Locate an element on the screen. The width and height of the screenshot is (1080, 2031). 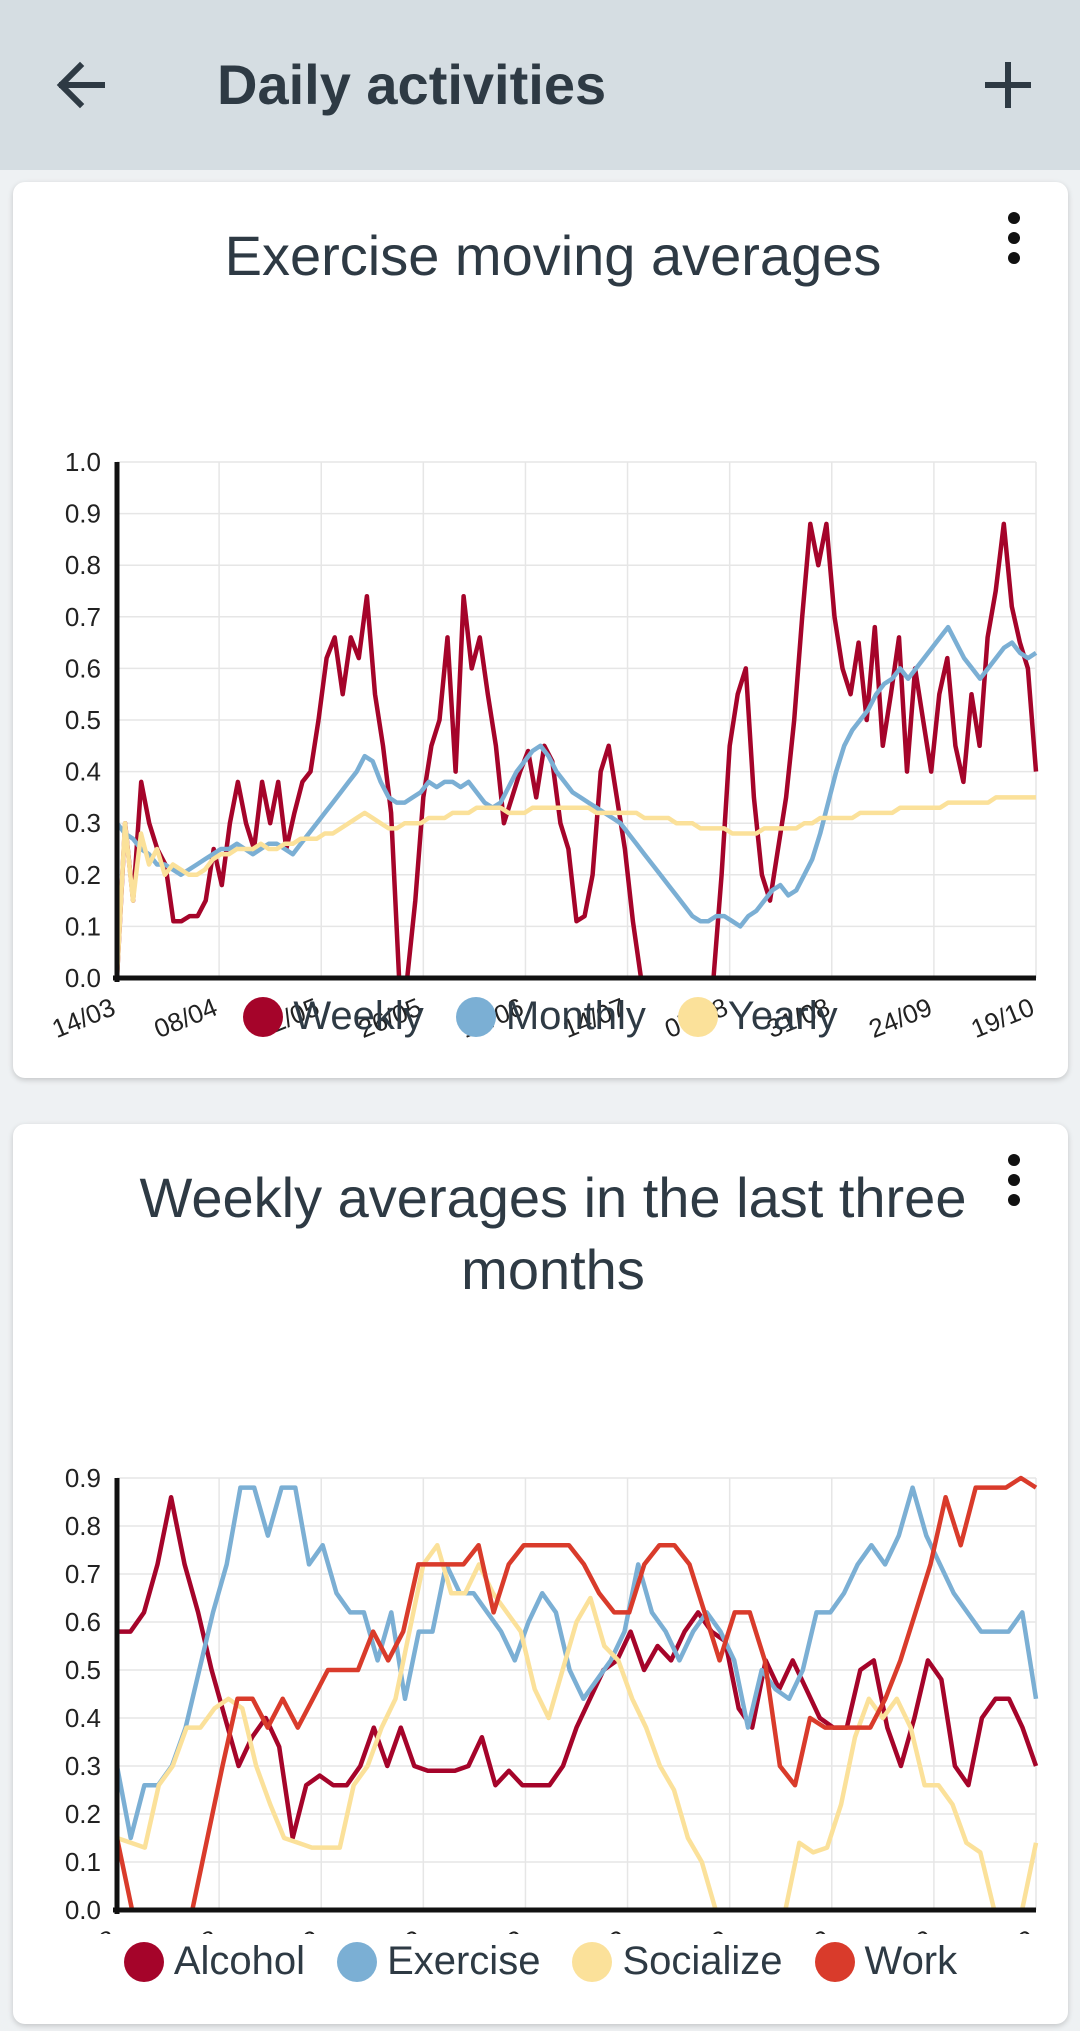
x-tick-label: 10/09 is located at coordinates (390, 1929).